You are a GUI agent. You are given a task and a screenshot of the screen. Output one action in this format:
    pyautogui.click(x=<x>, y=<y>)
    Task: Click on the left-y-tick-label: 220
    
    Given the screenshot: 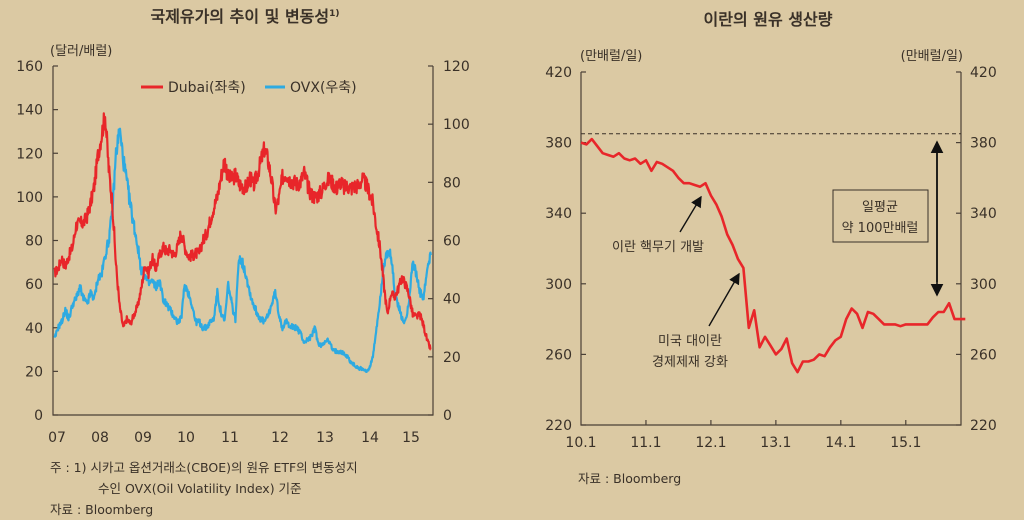 What is the action you would take?
    pyautogui.click(x=558, y=426)
    